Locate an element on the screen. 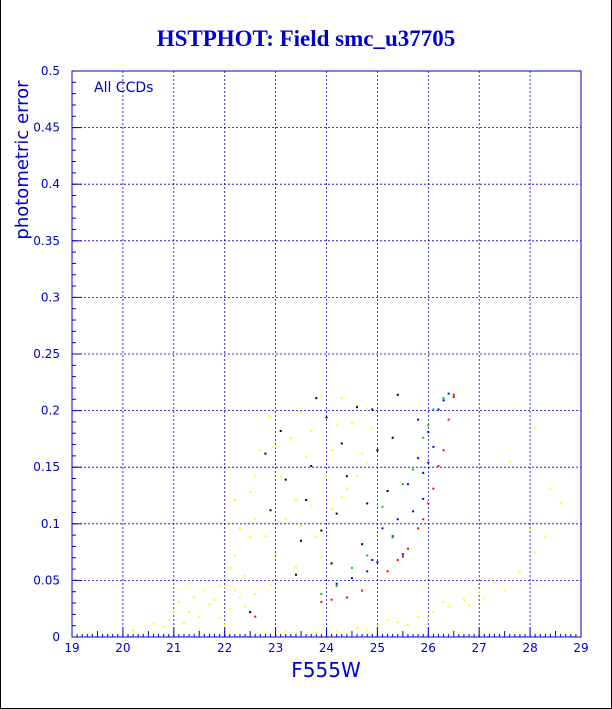  x-tick-label: 22 is located at coordinates (224, 648).